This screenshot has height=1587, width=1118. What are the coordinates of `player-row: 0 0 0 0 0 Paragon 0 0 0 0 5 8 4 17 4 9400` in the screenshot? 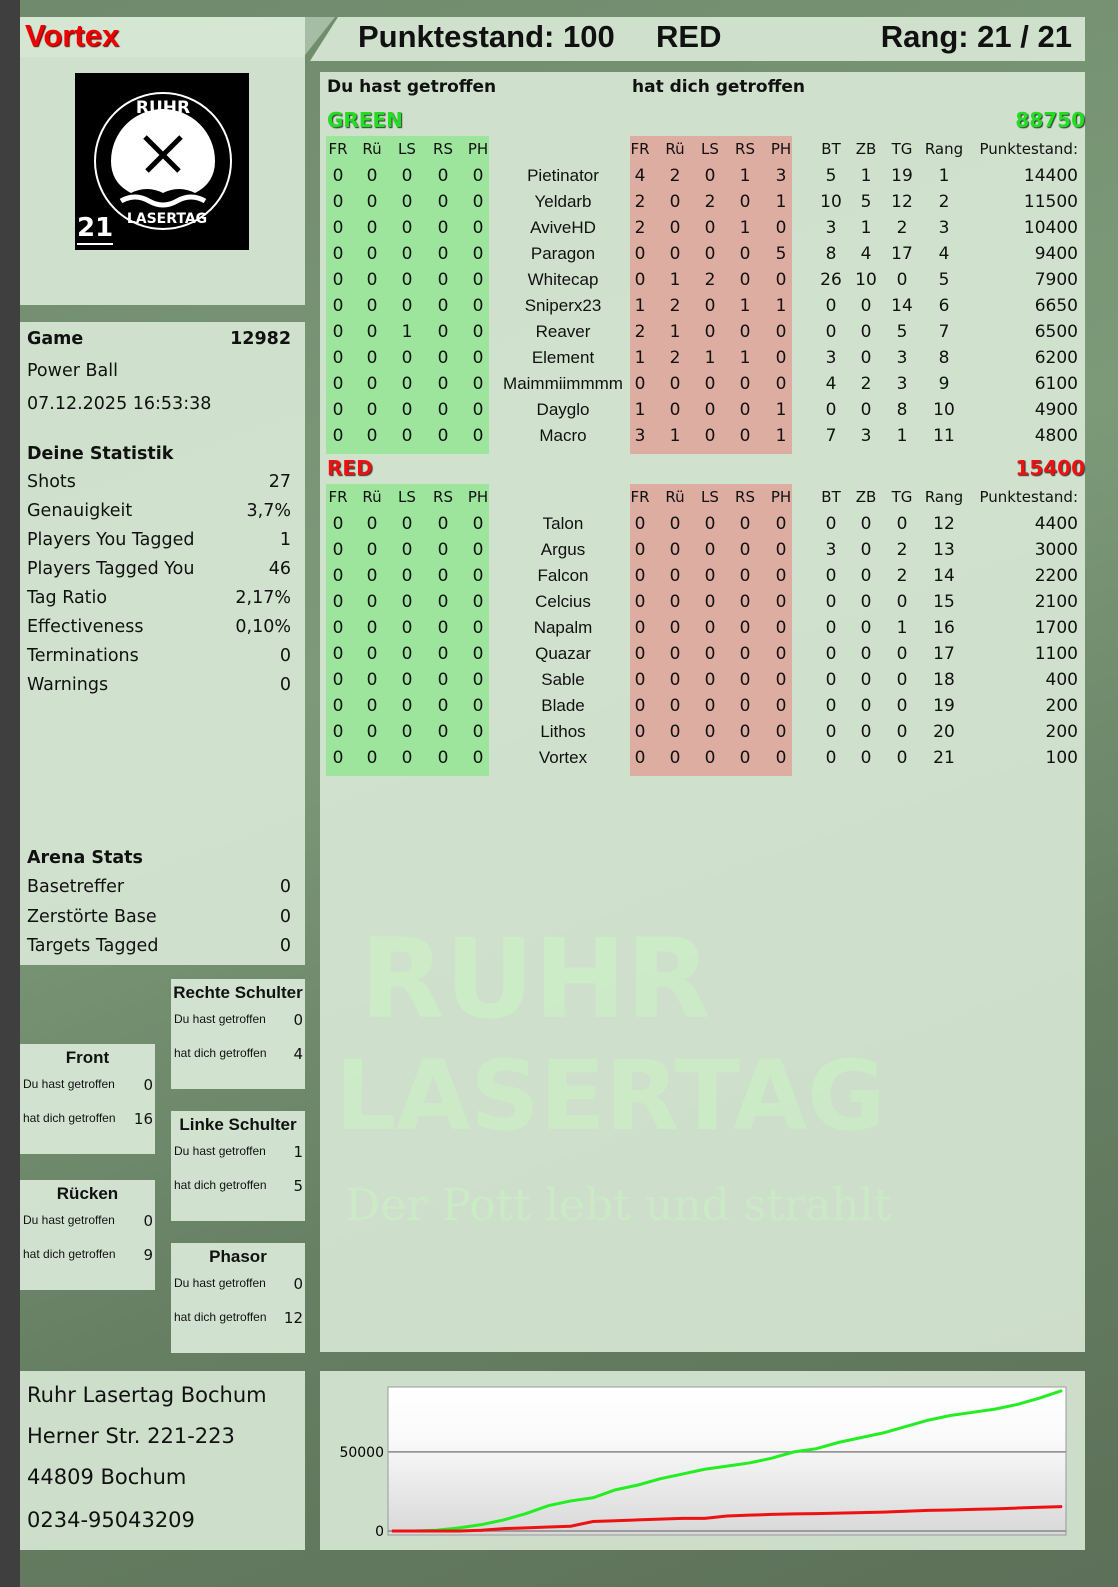 It's located at (702, 257).